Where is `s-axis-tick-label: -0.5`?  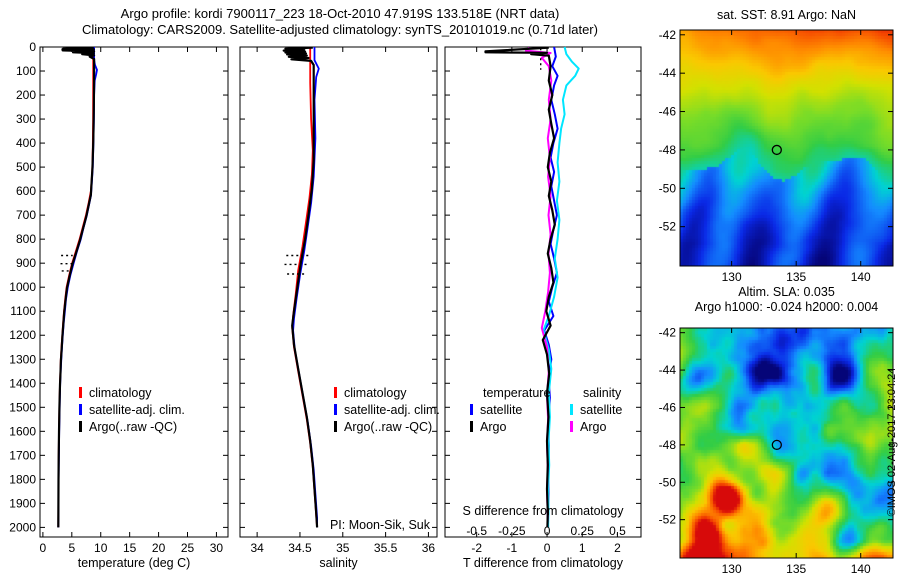 s-axis-tick-label: -0.5 is located at coordinates (476, 531).